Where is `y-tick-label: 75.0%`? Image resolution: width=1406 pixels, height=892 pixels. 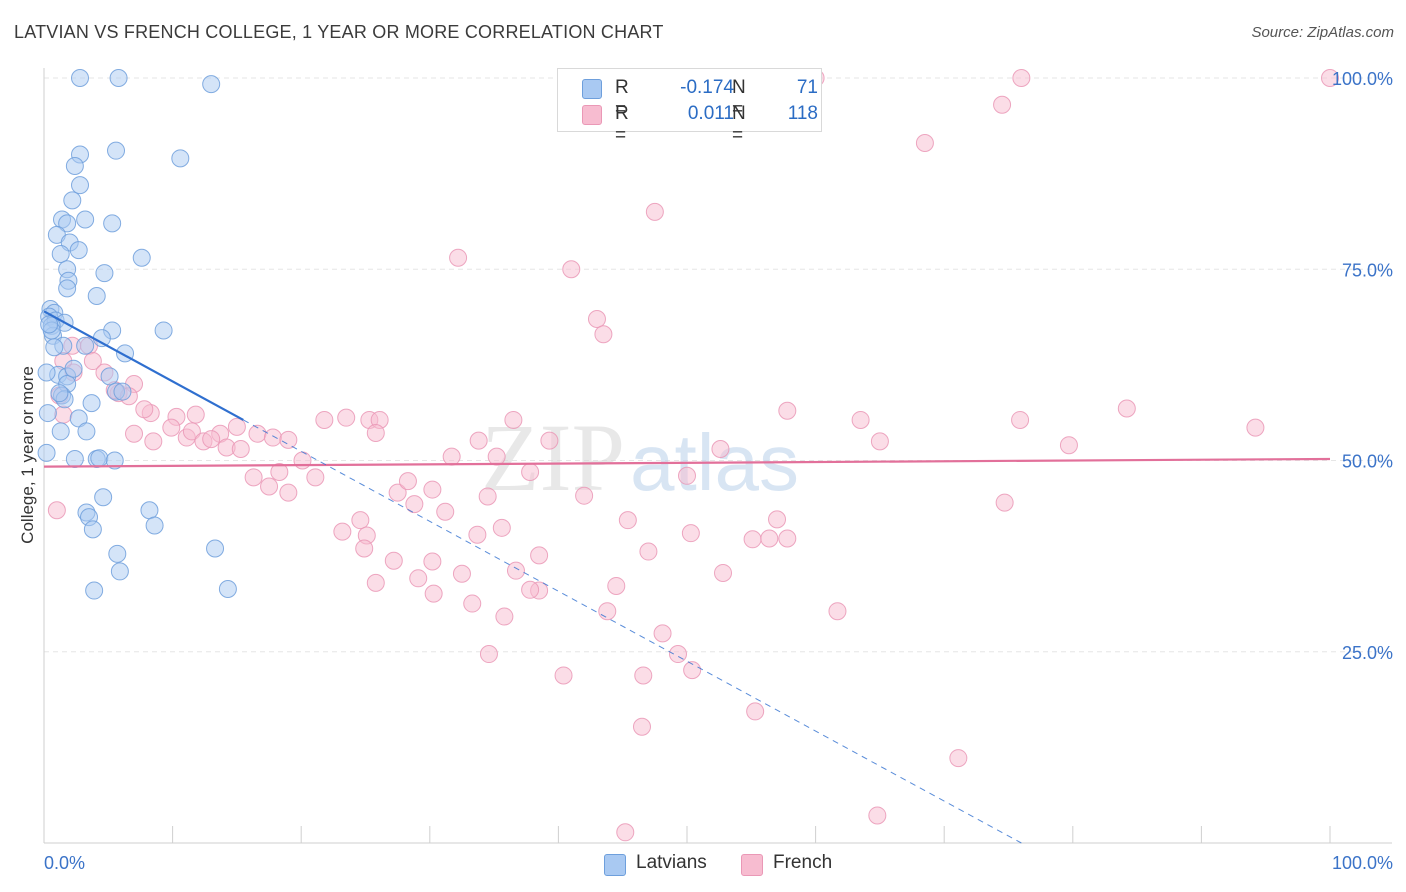 y-tick-label: 75.0% is located at coordinates (1367, 270).